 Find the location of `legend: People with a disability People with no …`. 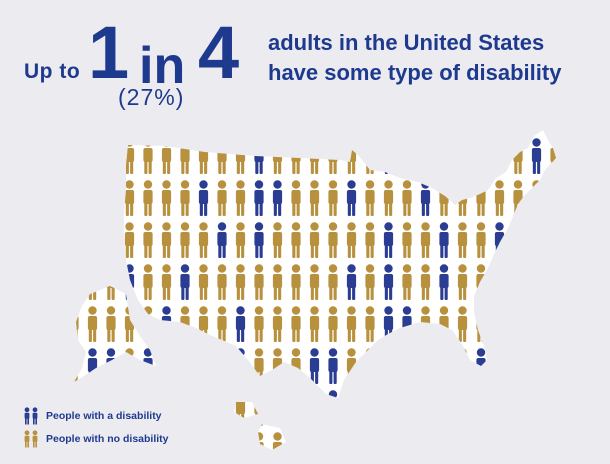

legend: People with a disability People with no … is located at coordinates (95, 429).